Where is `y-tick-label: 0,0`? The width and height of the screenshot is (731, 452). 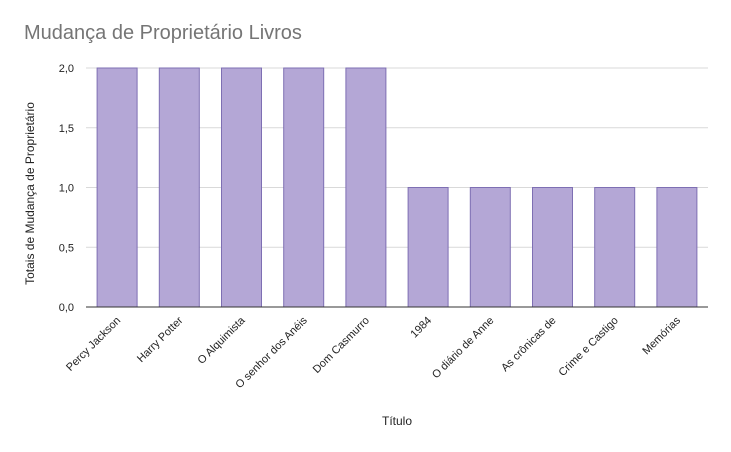 y-tick-label: 0,0 is located at coordinates (66, 308).